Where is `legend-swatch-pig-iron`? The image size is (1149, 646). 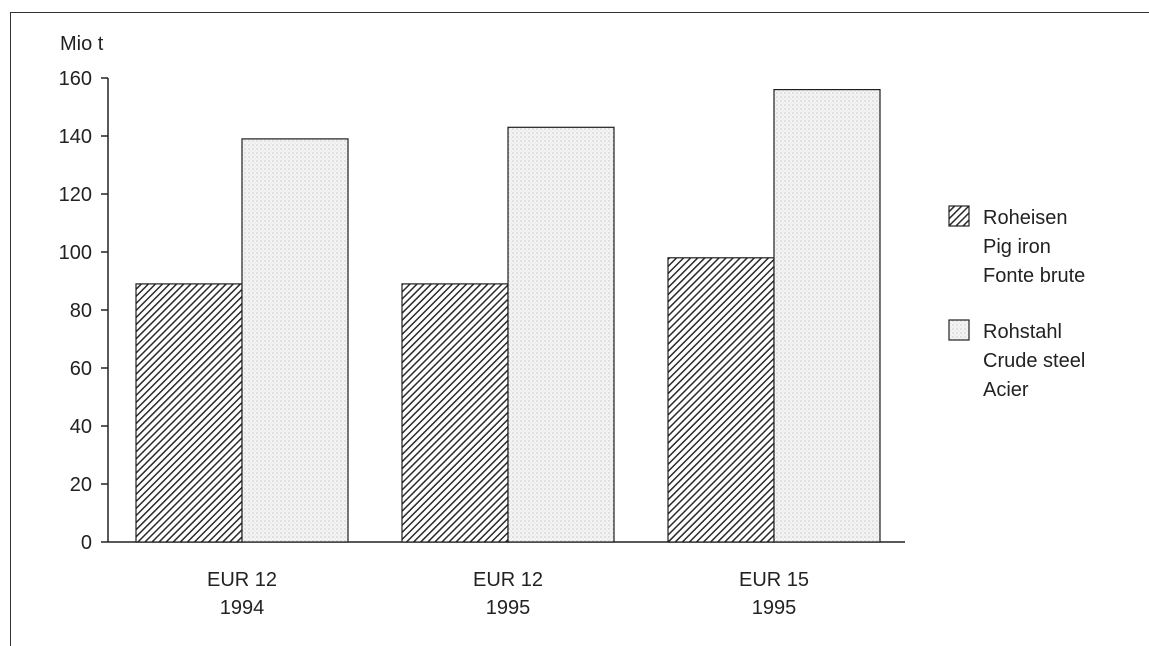 legend-swatch-pig-iron is located at coordinates (959, 216).